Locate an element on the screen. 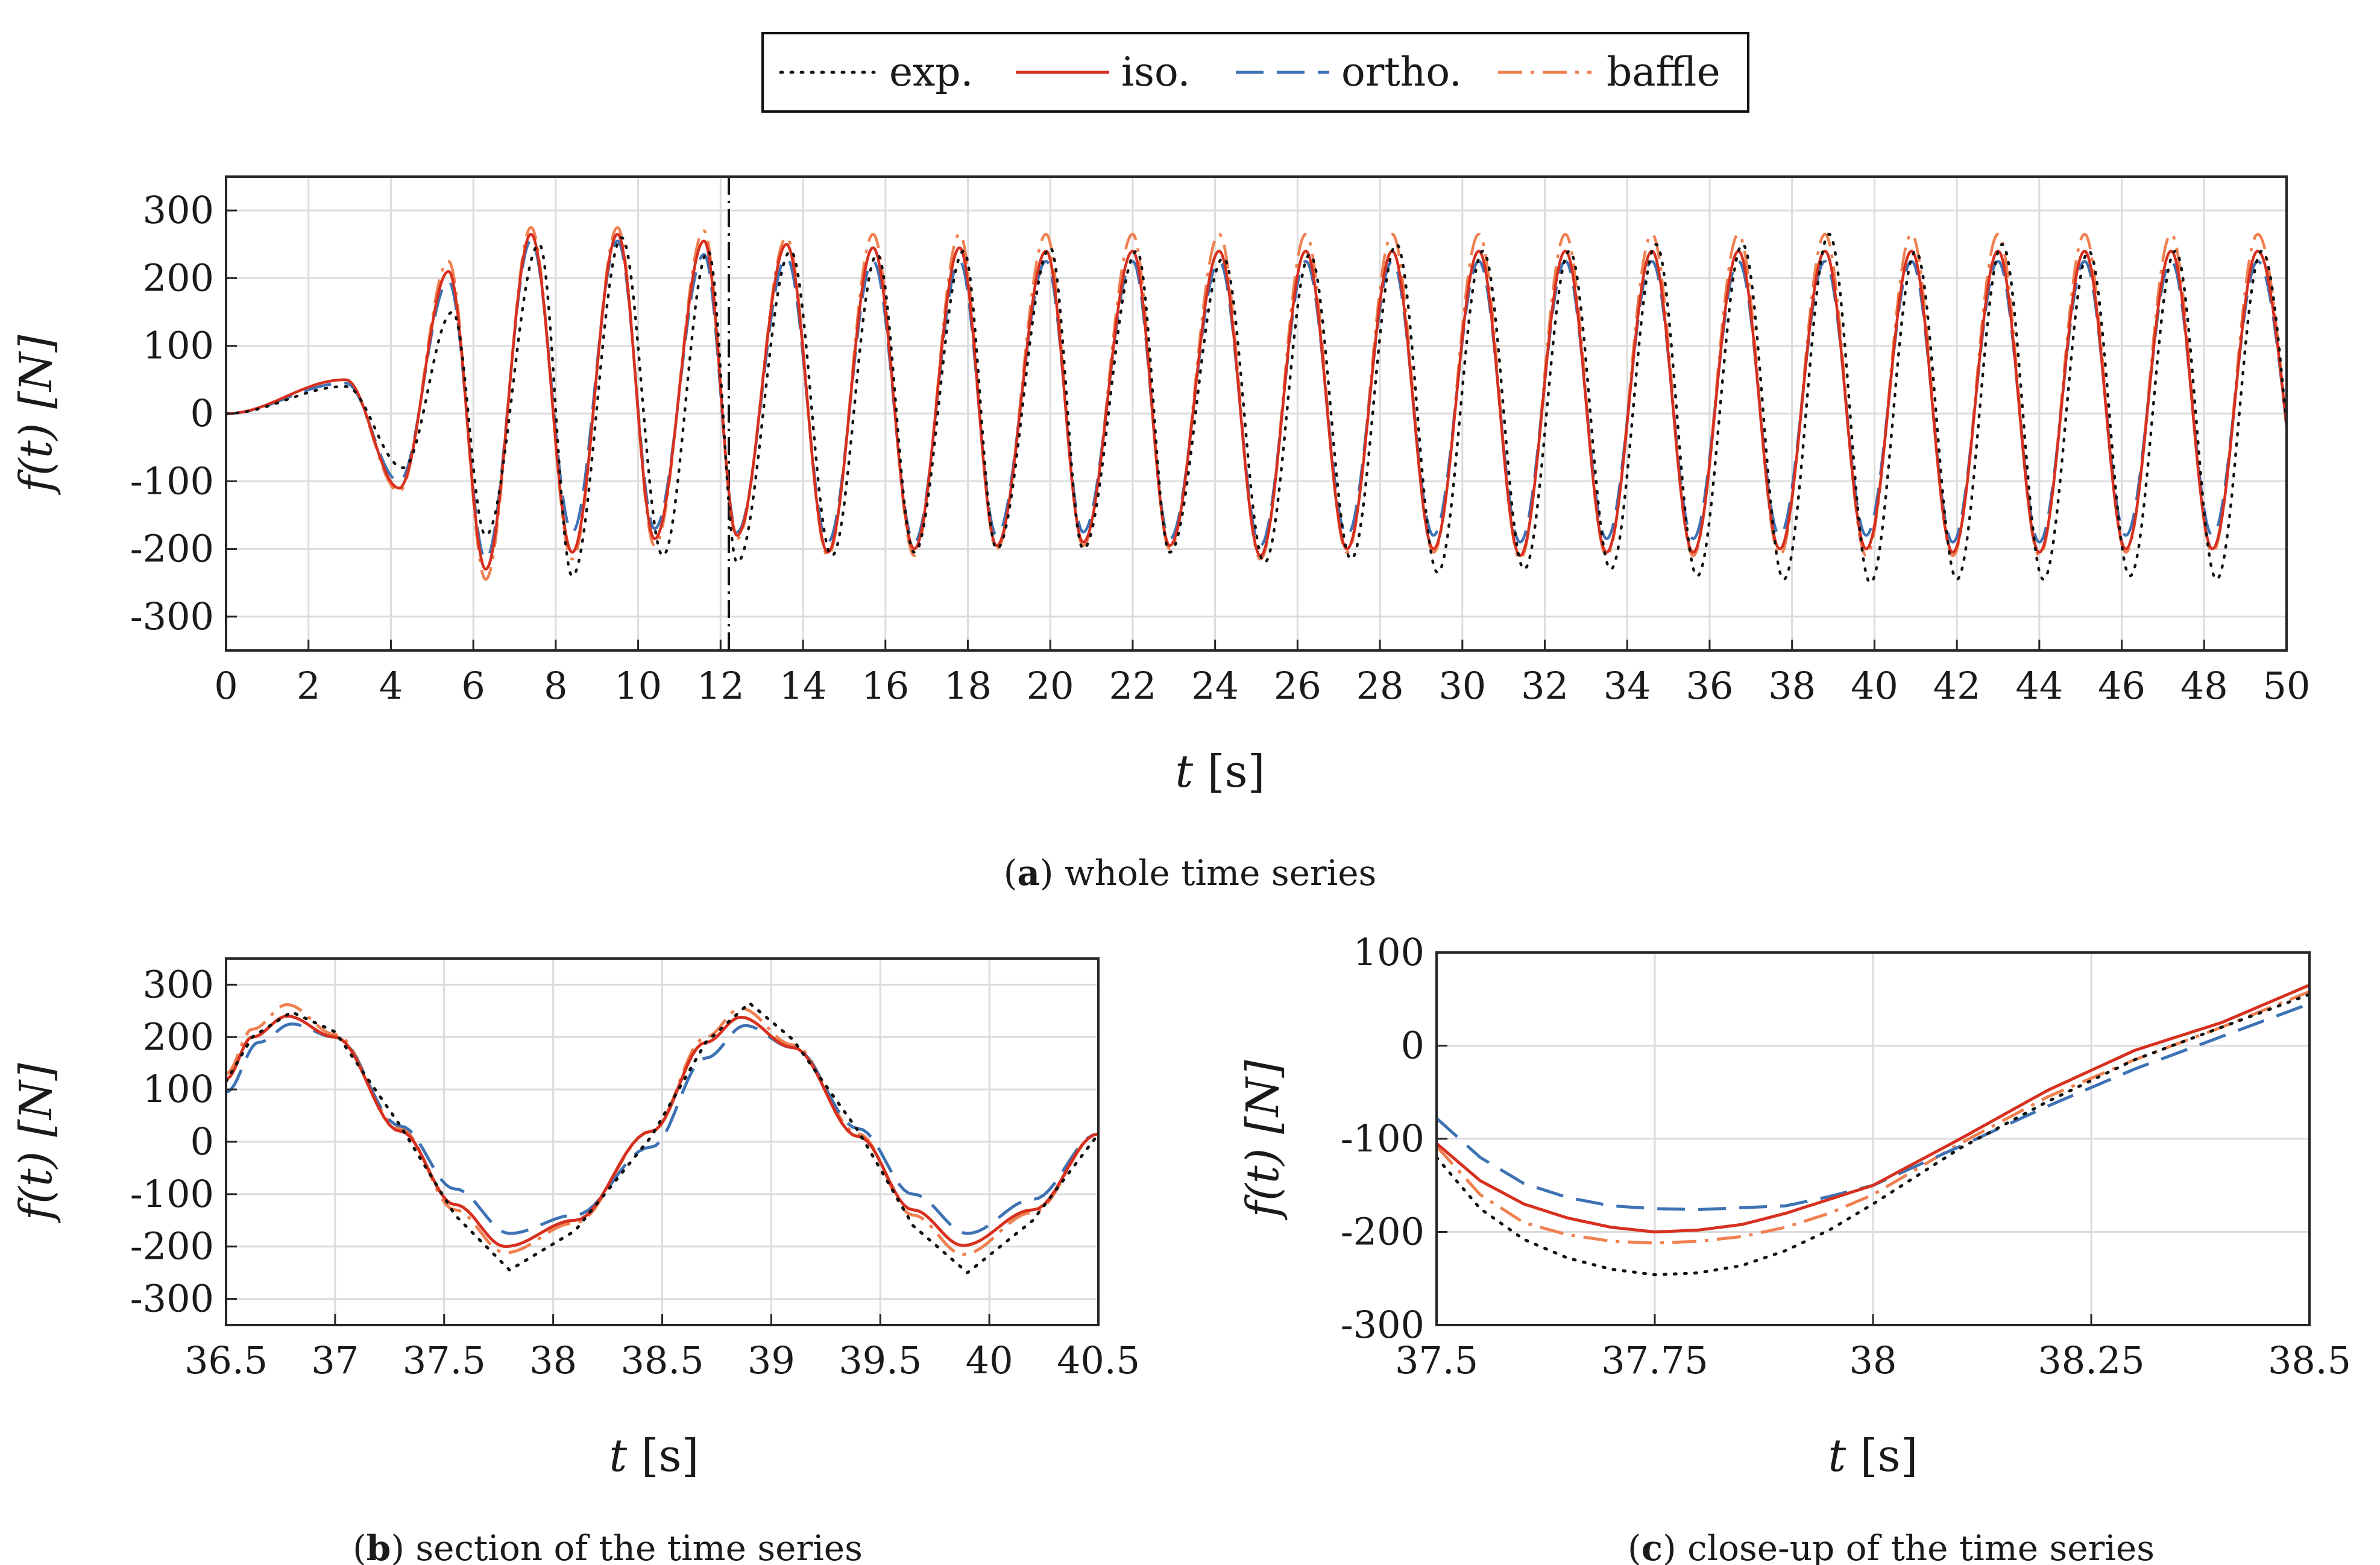 The image size is (2380, 1565). panel-a-ytick-label: 200 is located at coordinates (178, 278).